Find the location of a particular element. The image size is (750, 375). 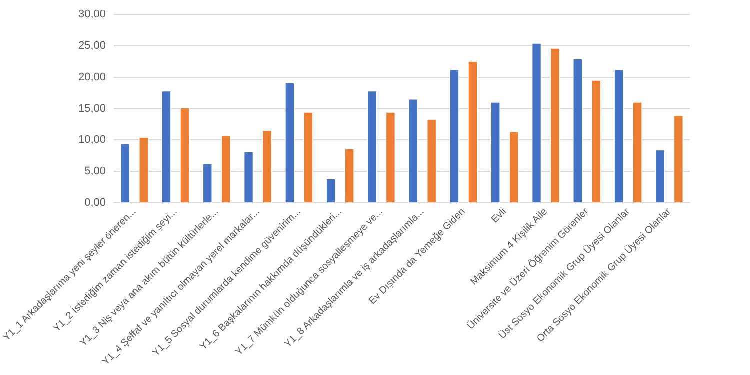

y-tick-label: 10,00 is located at coordinates (92, 140).